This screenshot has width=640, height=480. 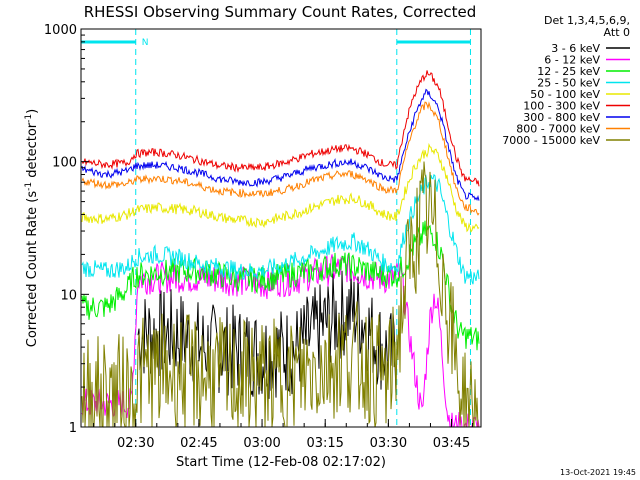 What do you see at coordinates (558, 129) in the screenshot?
I see `legend-label: 800 - 7000 keV` at bounding box center [558, 129].